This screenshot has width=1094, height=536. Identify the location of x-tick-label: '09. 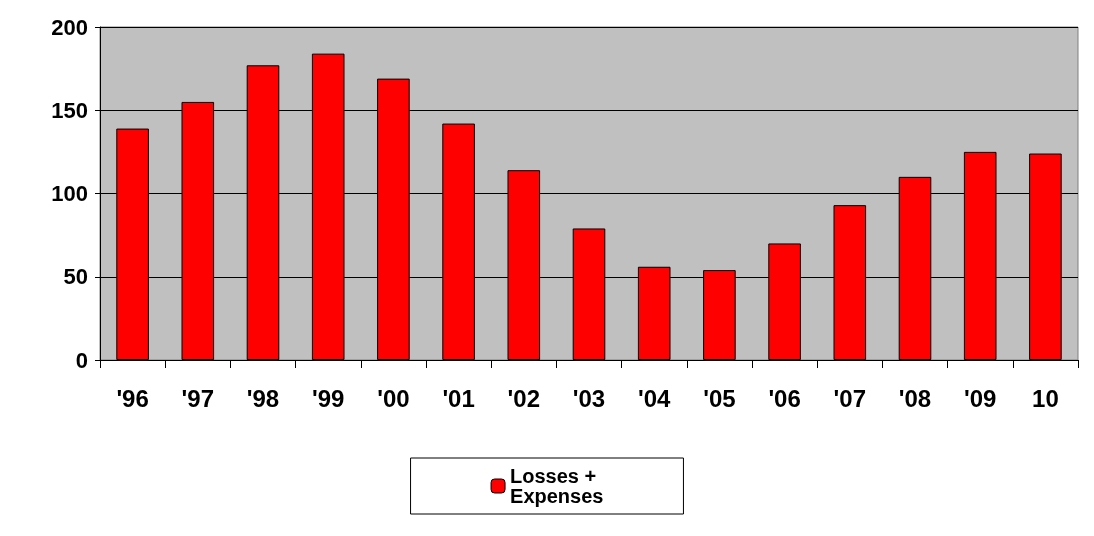
(980, 398).